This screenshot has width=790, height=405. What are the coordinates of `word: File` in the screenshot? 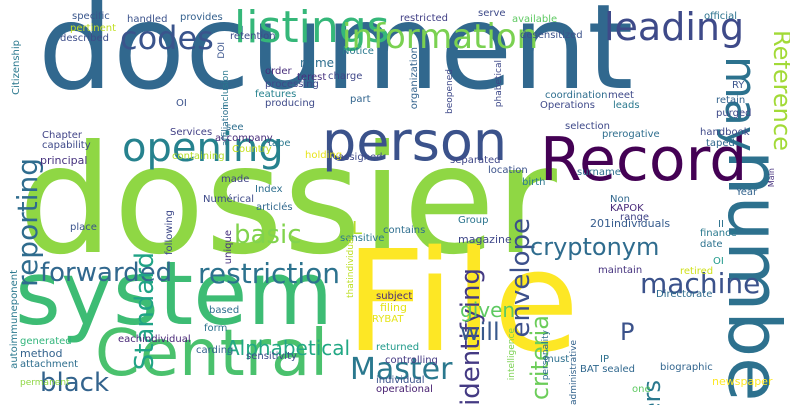 It's located at (462, 302).